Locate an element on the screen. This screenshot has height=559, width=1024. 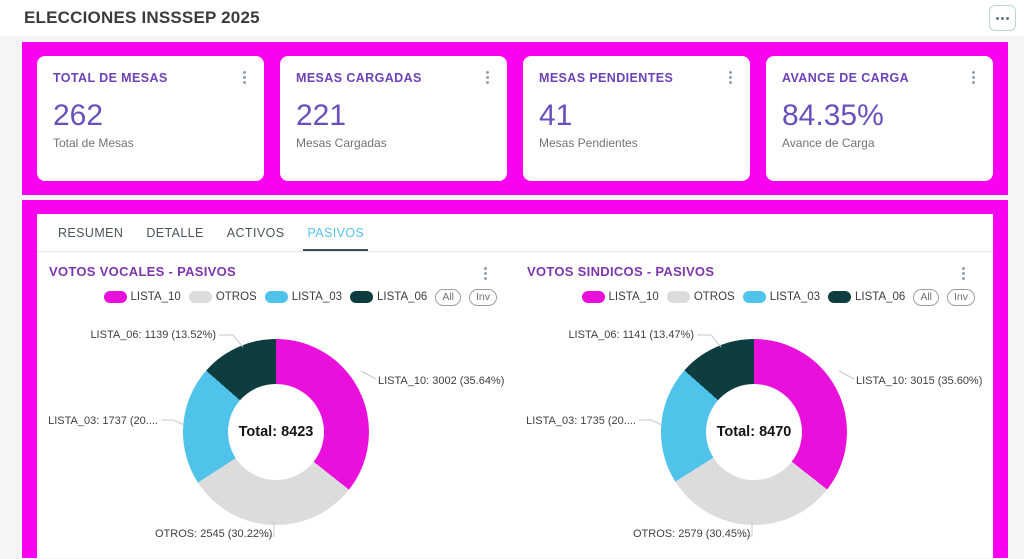
card-title: AVANCE DE CARGA is located at coordinates (846, 78).